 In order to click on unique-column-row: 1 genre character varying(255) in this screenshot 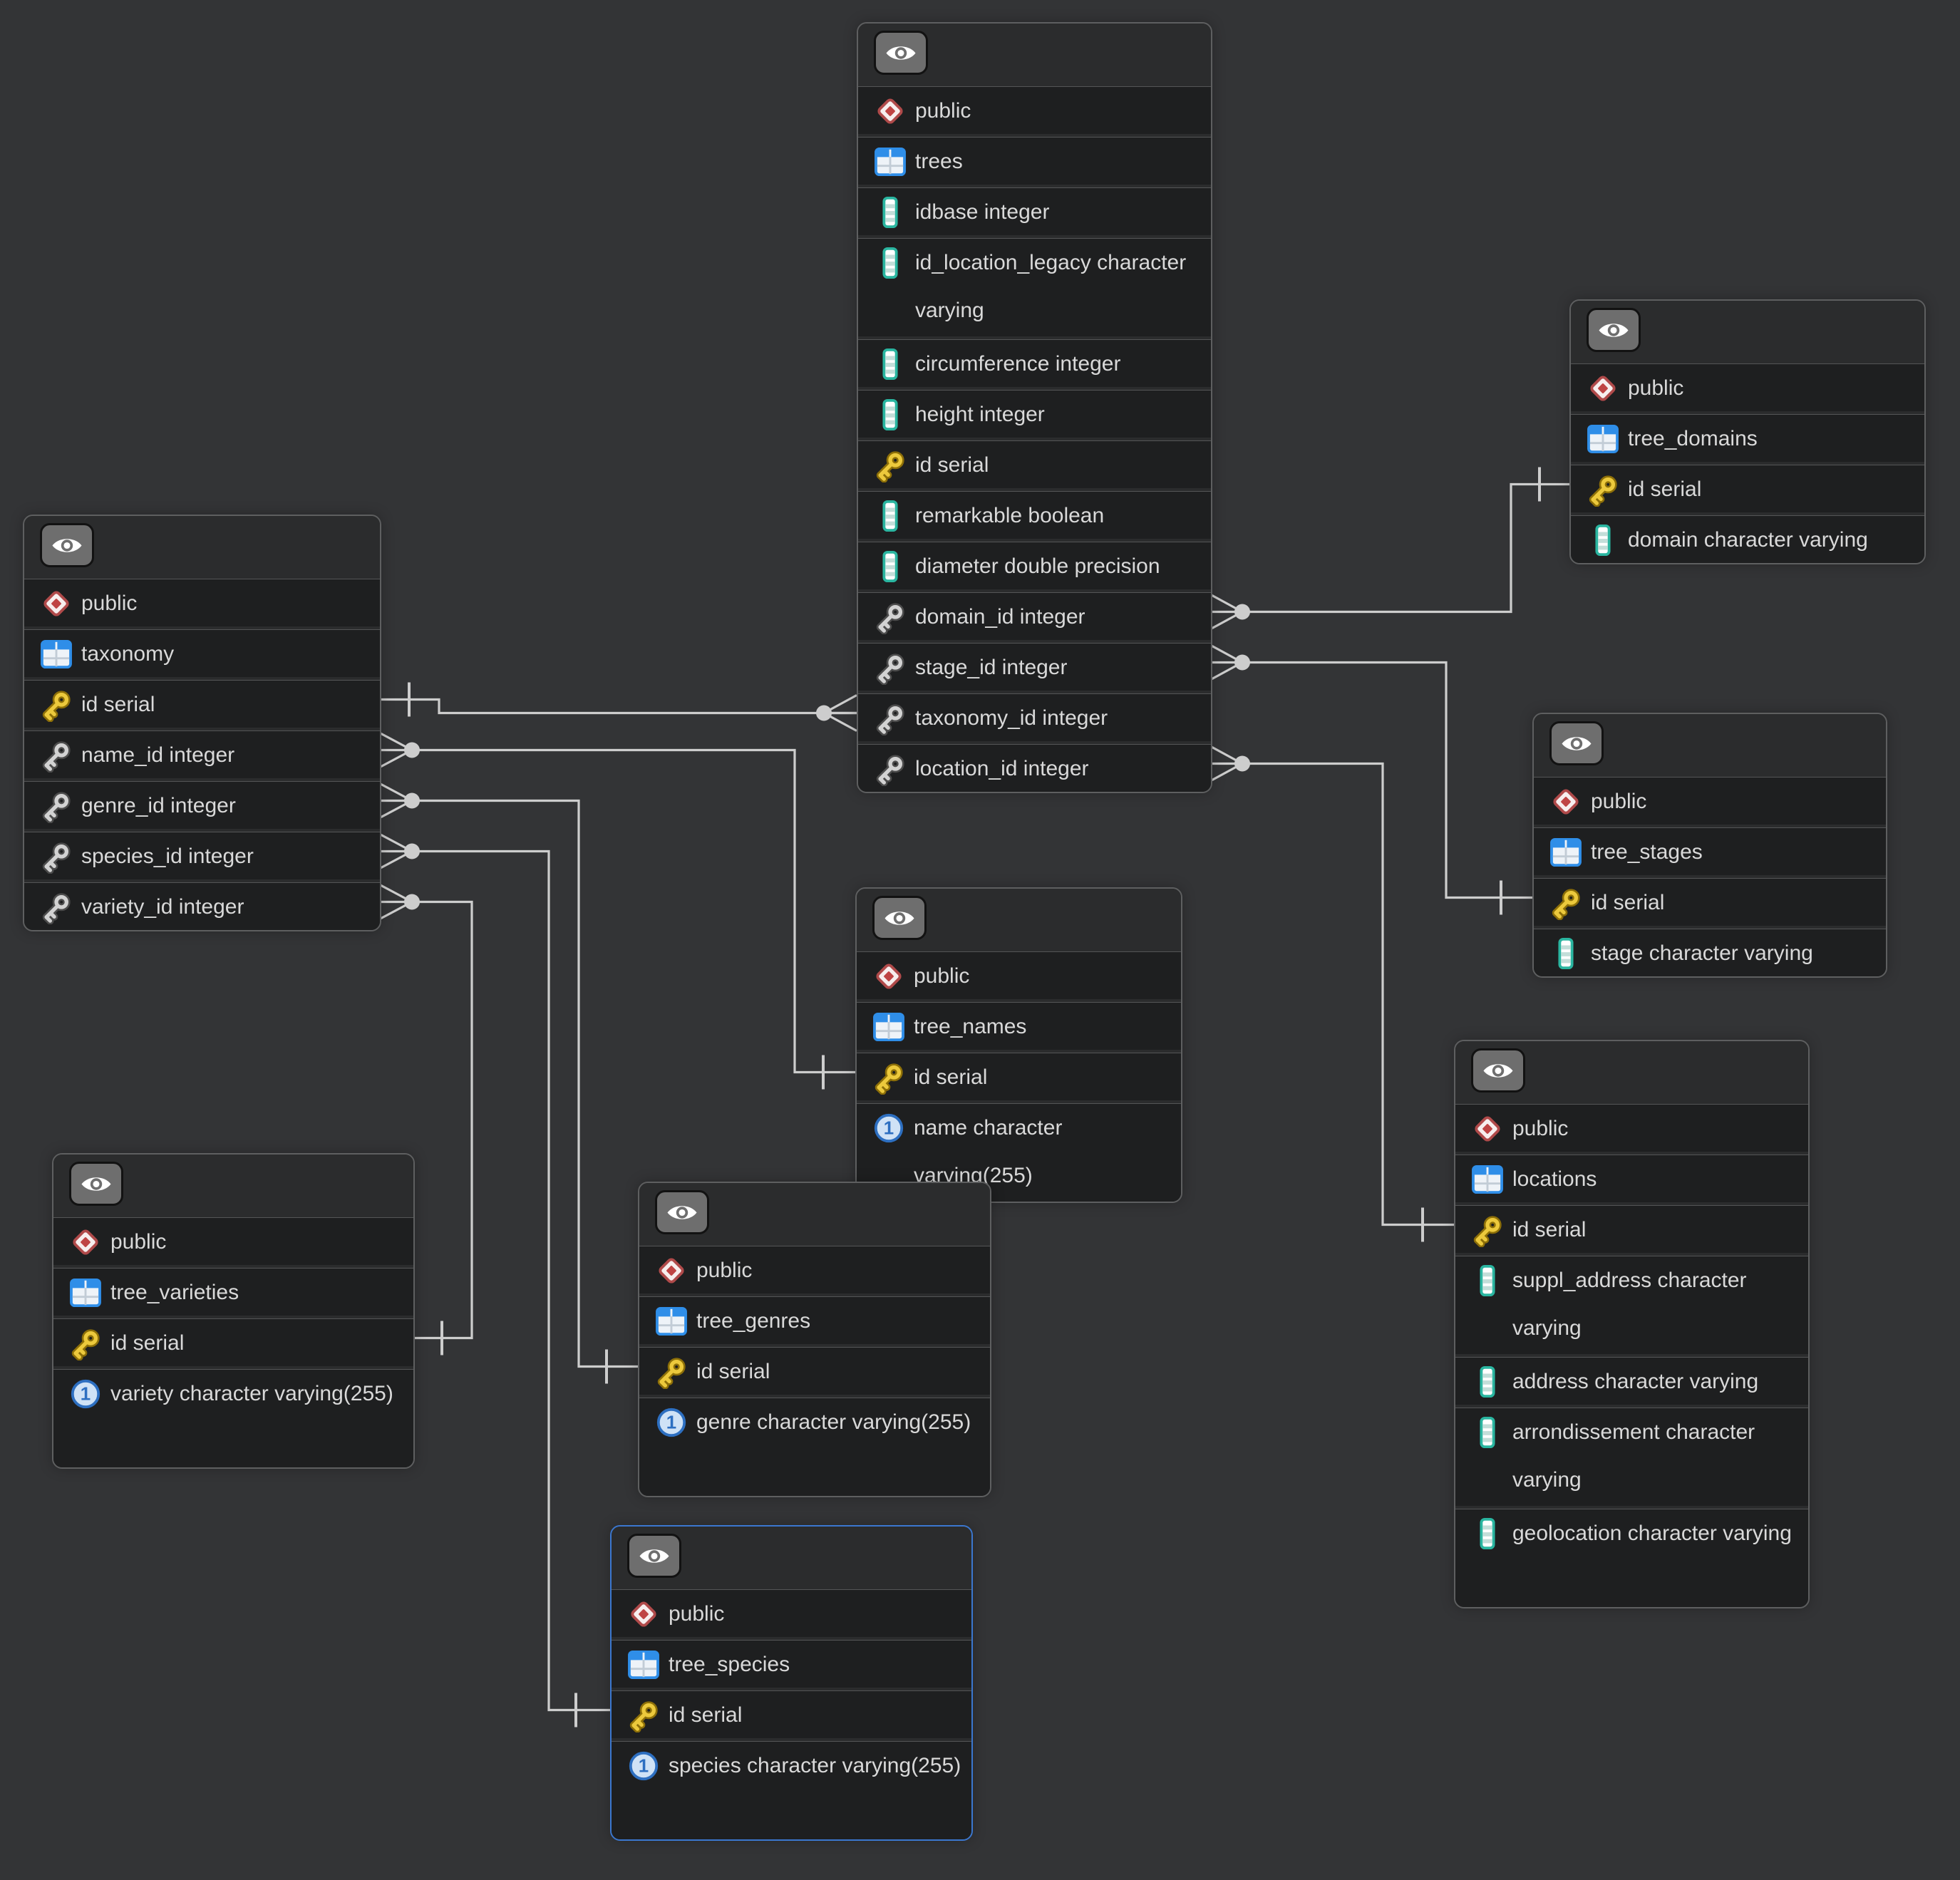, I will do `click(814, 1447)`.